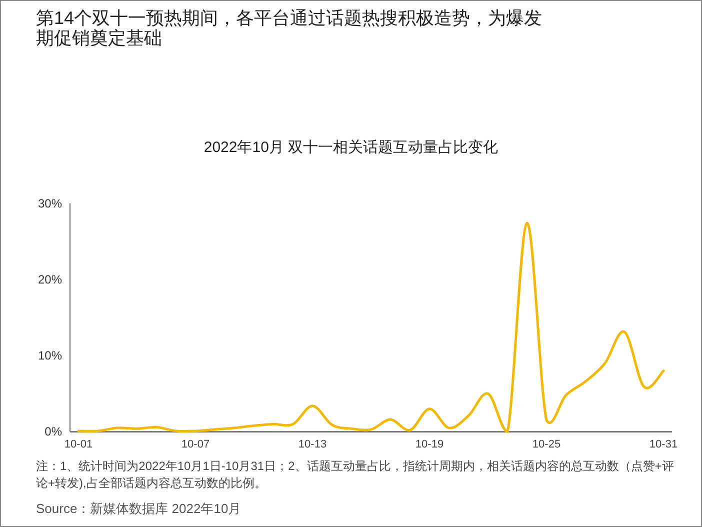  Describe the element at coordinates (53, 431) in the screenshot. I see `y-tick-label: 0%` at that location.